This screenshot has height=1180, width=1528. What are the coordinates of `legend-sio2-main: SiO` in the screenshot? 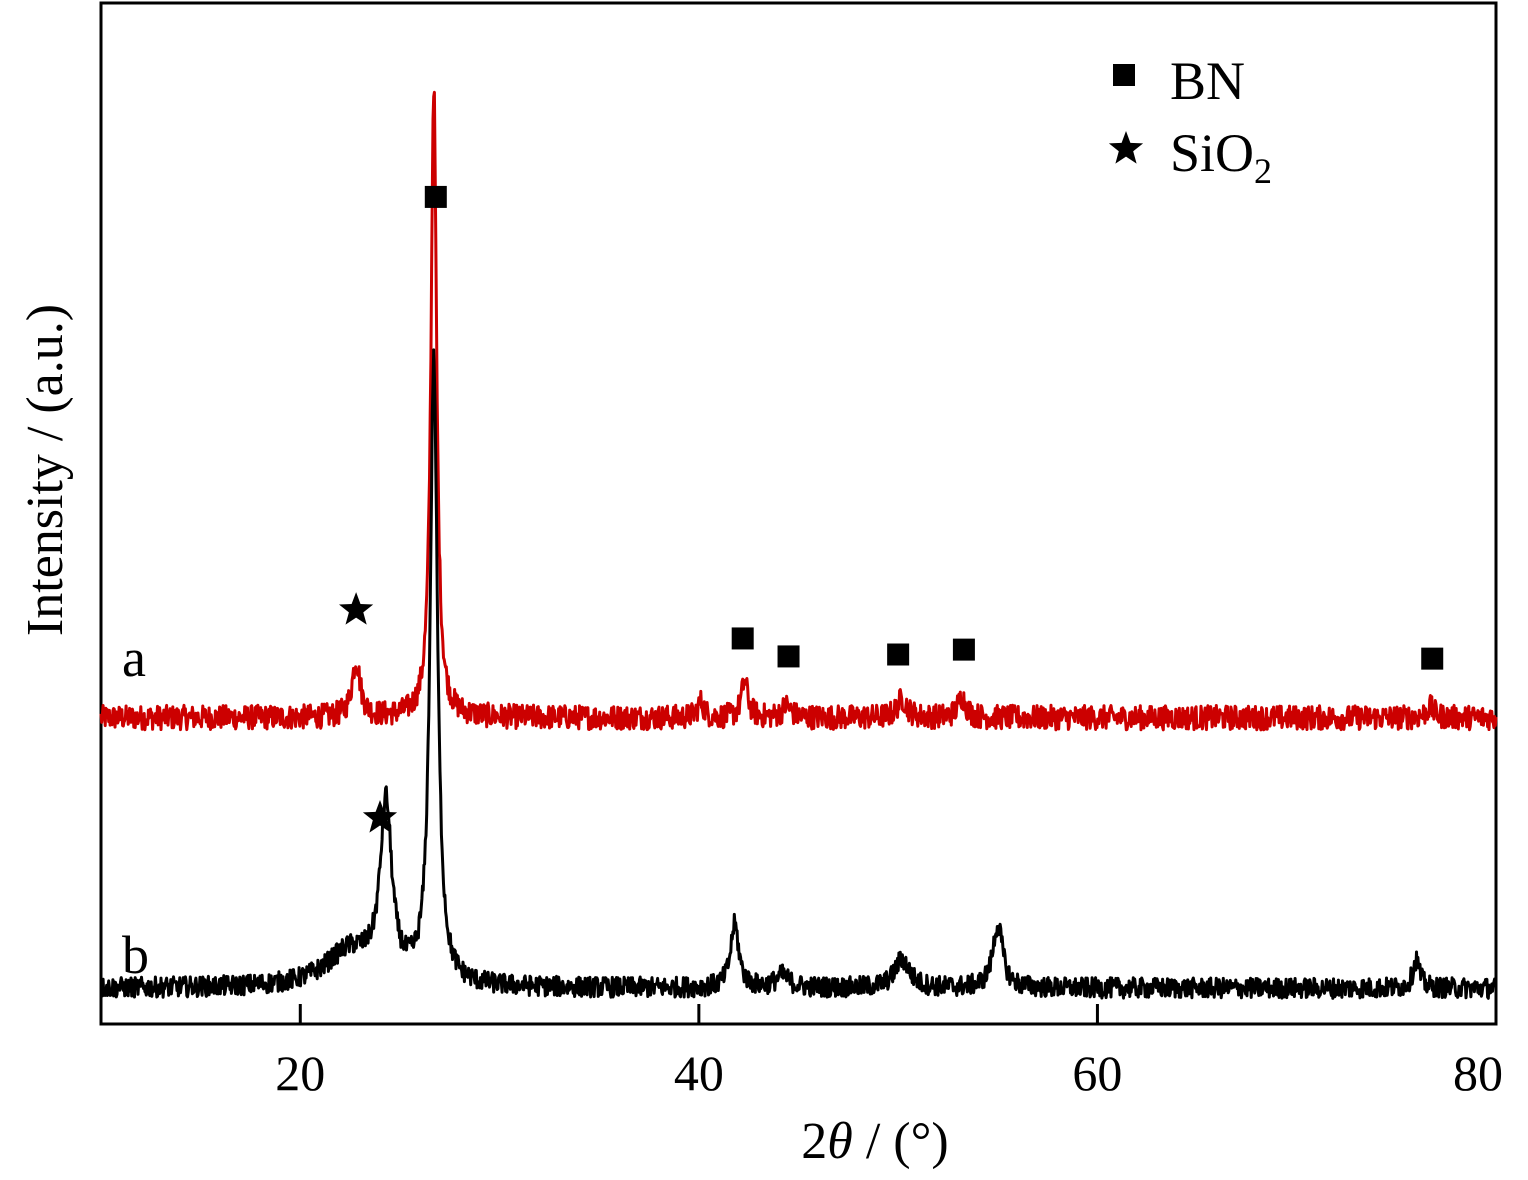 It's located at (1212, 153).